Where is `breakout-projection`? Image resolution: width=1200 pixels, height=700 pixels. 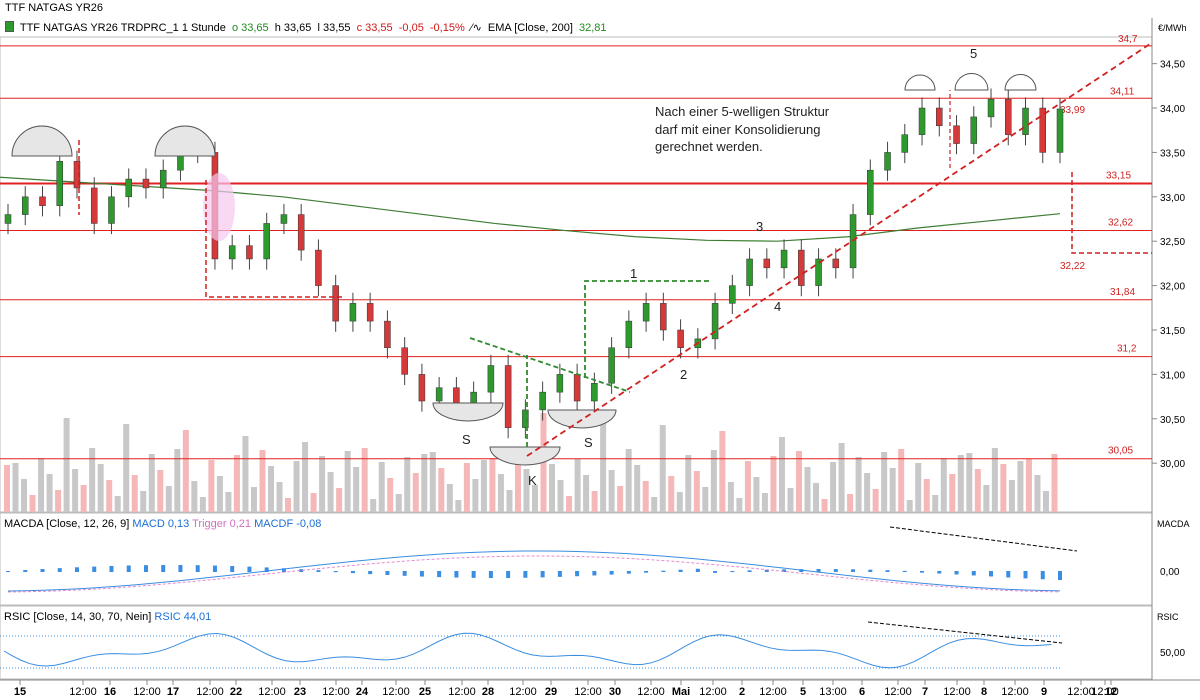
breakout-projection is located at coordinates (647, 329).